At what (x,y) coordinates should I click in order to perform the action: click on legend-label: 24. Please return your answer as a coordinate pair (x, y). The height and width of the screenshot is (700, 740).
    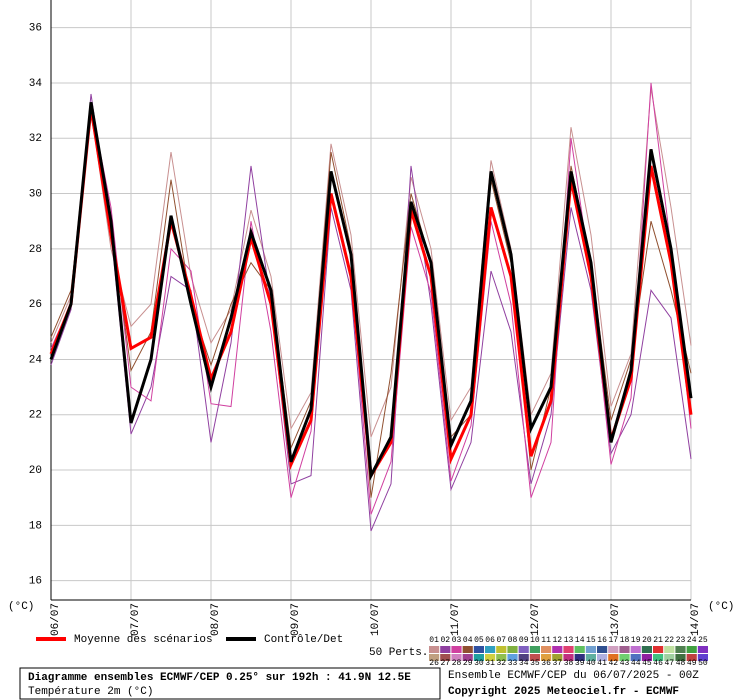
    Looking at the image, I should click on (692, 640).